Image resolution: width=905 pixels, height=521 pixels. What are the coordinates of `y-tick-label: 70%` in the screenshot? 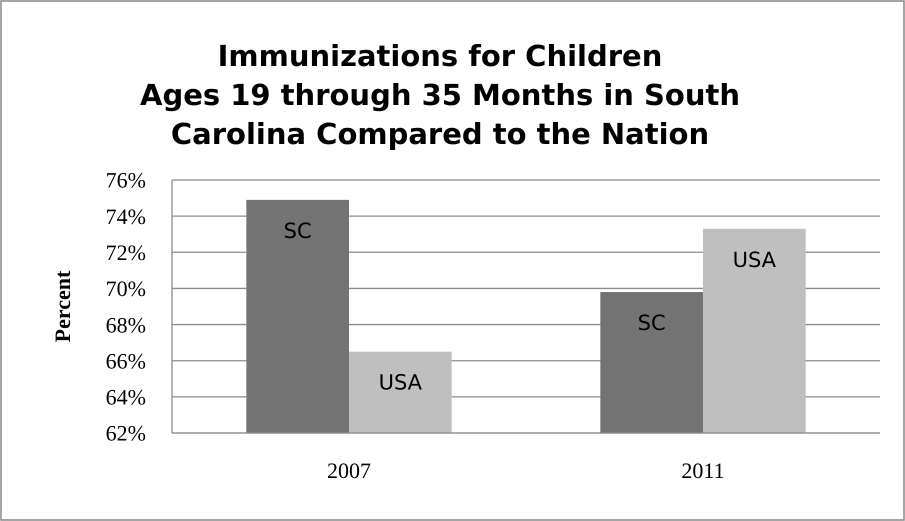 It's located at (126, 289).